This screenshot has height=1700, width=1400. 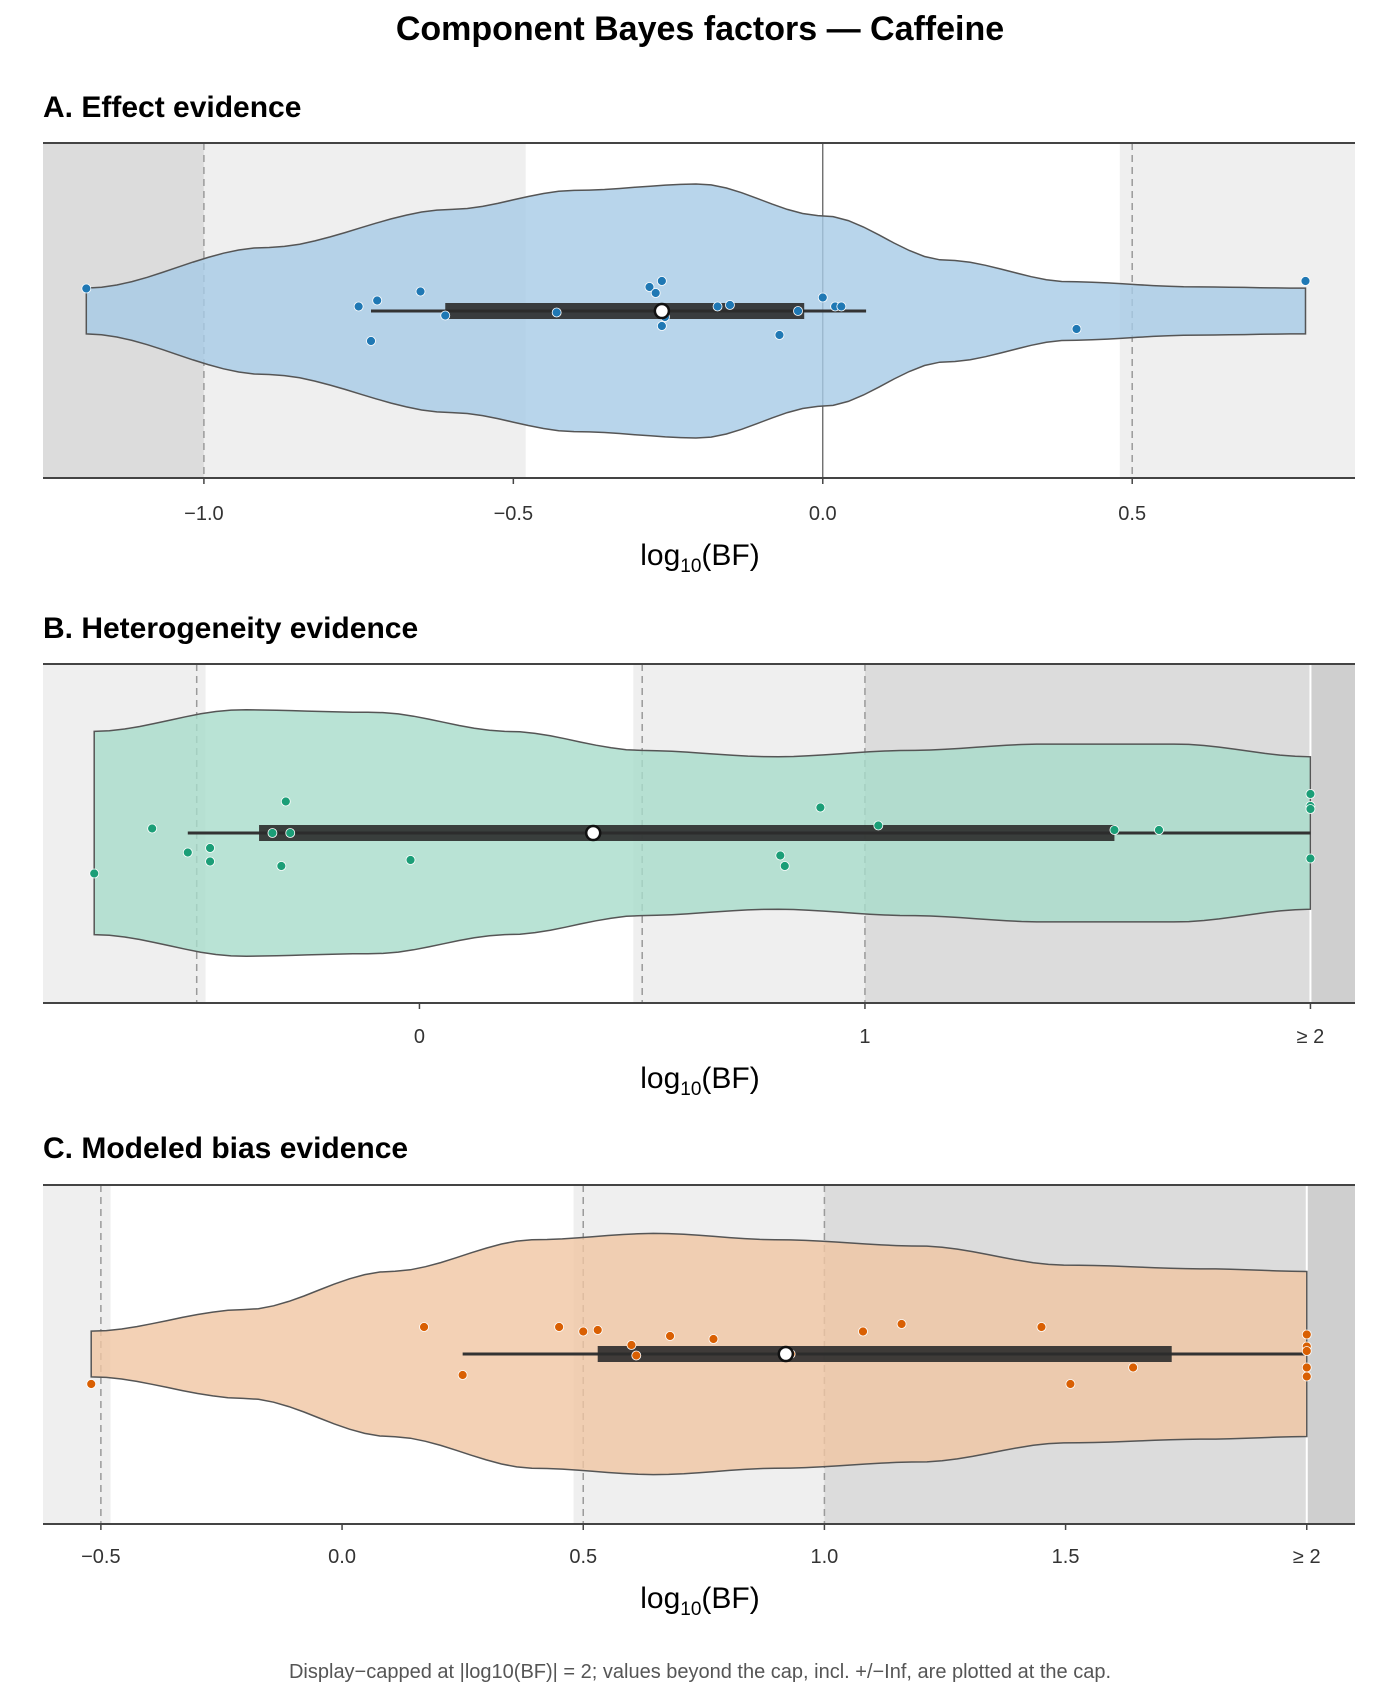 I want to click on figure-title: Component Bayes factors — Caffeine, so click(x=700, y=29).